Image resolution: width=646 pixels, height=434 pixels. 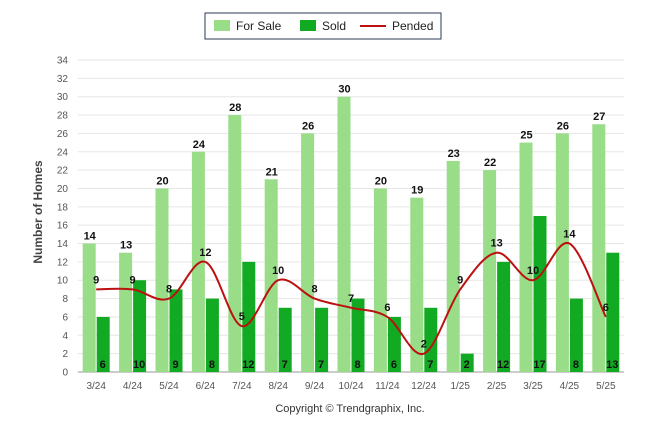 What do you see at coordinates (424, 345) in the screenshot?
I see `label-pended: 2` at bounding box center [424, 345].